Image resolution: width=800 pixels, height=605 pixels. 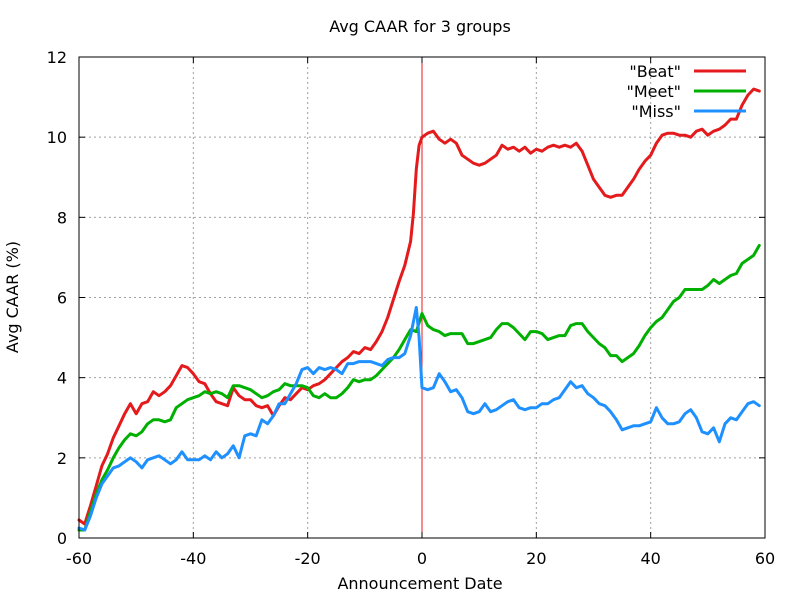 I want to click on y-tick-label: 6, so click(x=62, y=298).